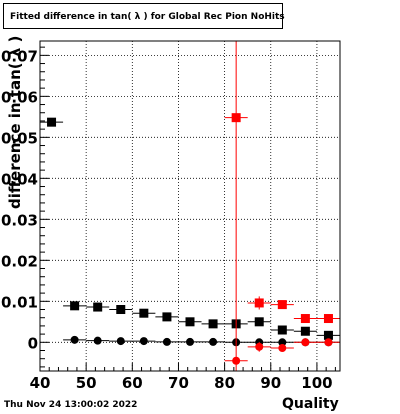  Describe the element at coordinates (19, 138) in the screenshot. I see `y-tick-label: 0.05` at that location.